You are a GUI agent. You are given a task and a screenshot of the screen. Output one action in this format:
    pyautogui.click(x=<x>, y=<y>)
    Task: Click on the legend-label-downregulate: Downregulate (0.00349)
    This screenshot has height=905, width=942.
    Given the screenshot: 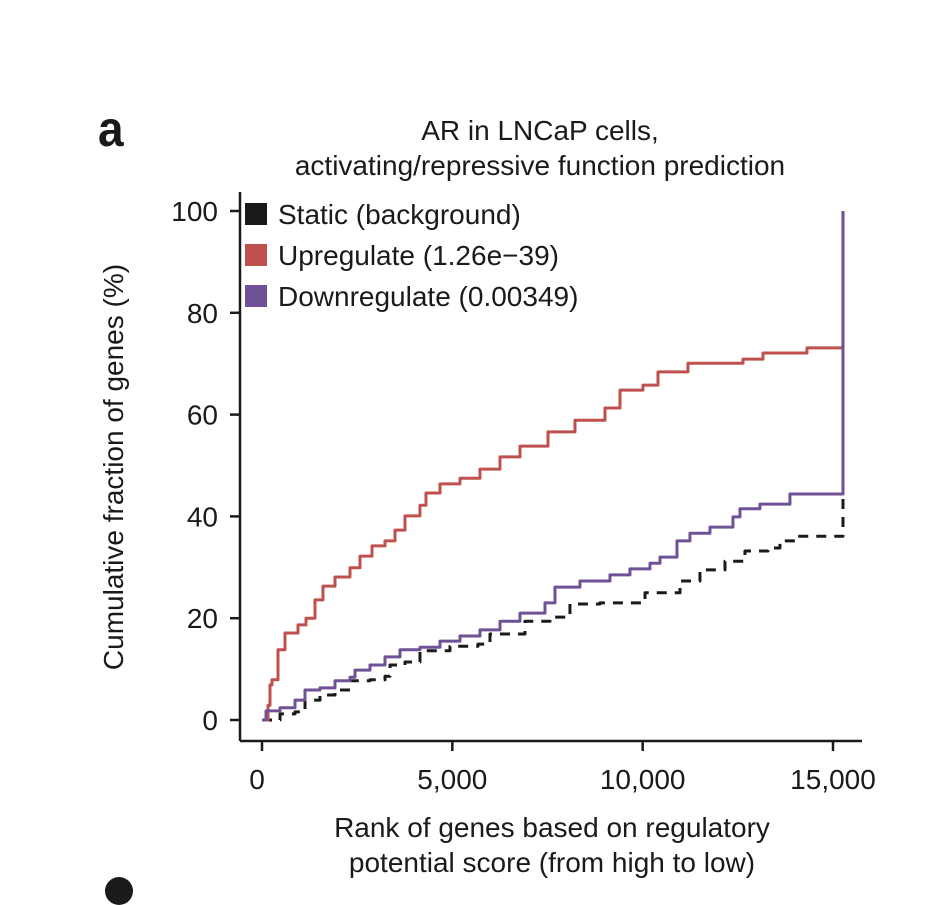 What is the action you would take?
    pyautogui.click(x=428, y=296)
    